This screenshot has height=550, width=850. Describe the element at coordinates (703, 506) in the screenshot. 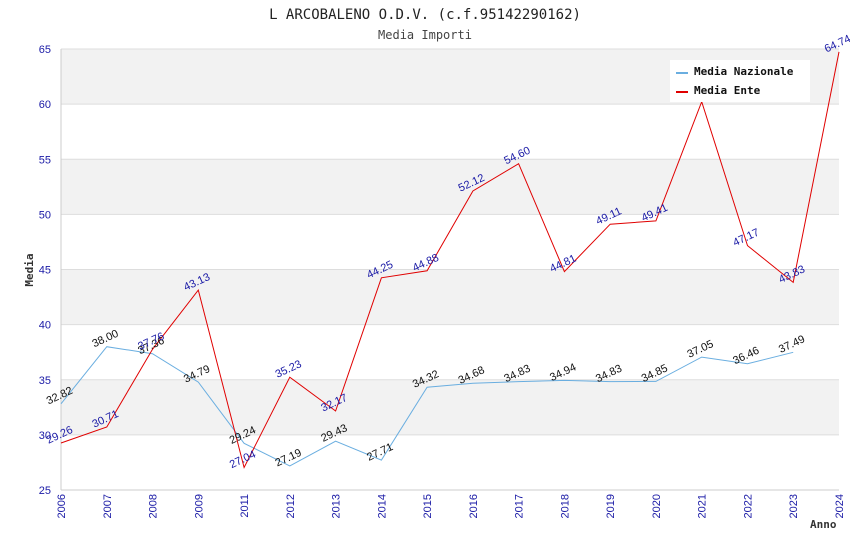

I see `x-tick-label: 2021` at that location.